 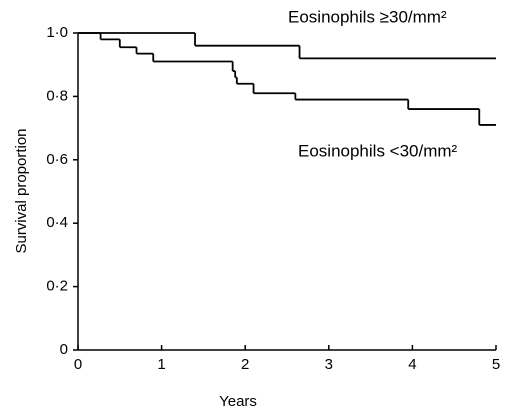 What do you see at coordinates (367, 16) in the screenshot?
I see `series-label: Eosinophils ≥30/mm²` at bounding box center [367, 16].